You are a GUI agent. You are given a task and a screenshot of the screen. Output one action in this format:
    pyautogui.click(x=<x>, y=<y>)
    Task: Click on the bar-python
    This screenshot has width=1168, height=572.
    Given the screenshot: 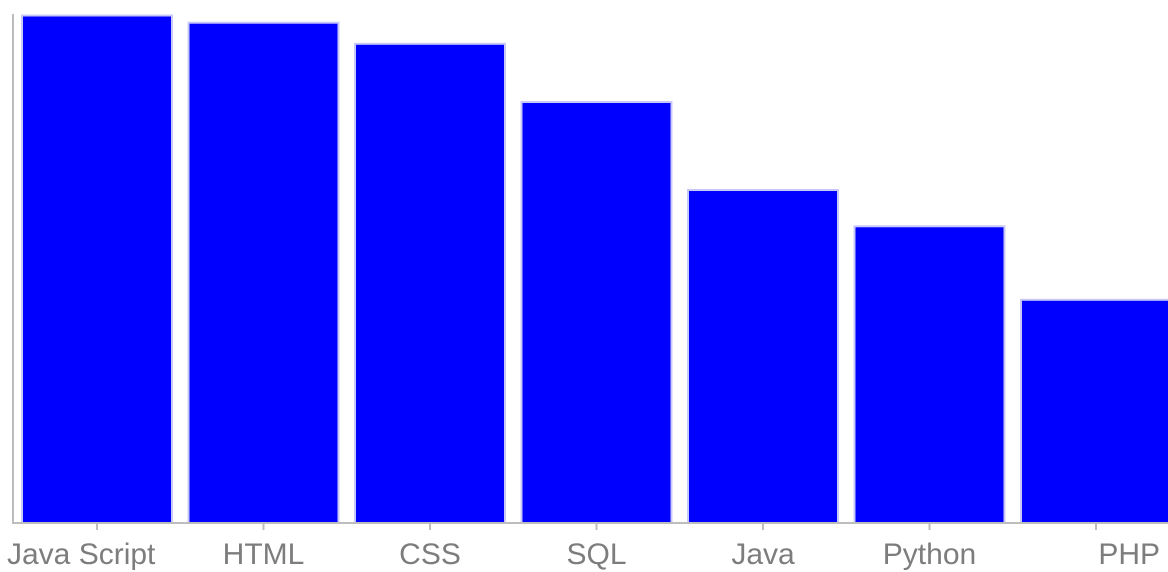 What is the action you would take?
    pyautogui.click(x=929, y=375)
    